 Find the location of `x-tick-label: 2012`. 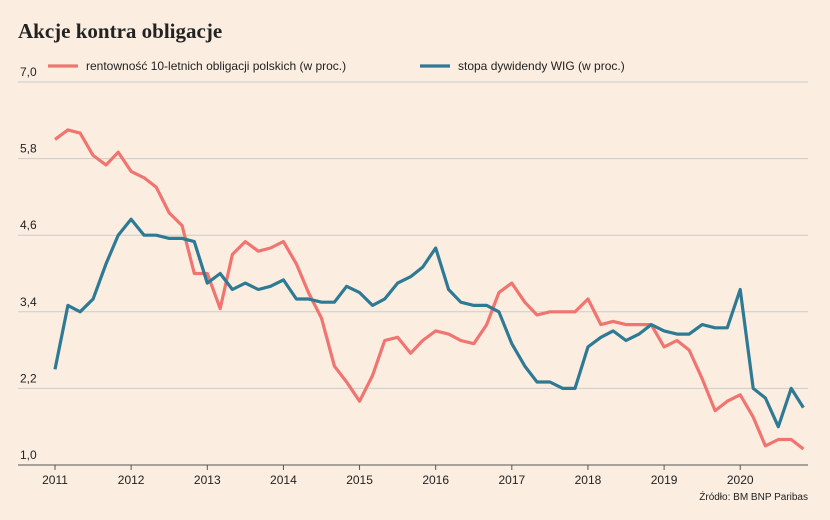

x-tick-label: 2012 is located at coordinates (131, 480).